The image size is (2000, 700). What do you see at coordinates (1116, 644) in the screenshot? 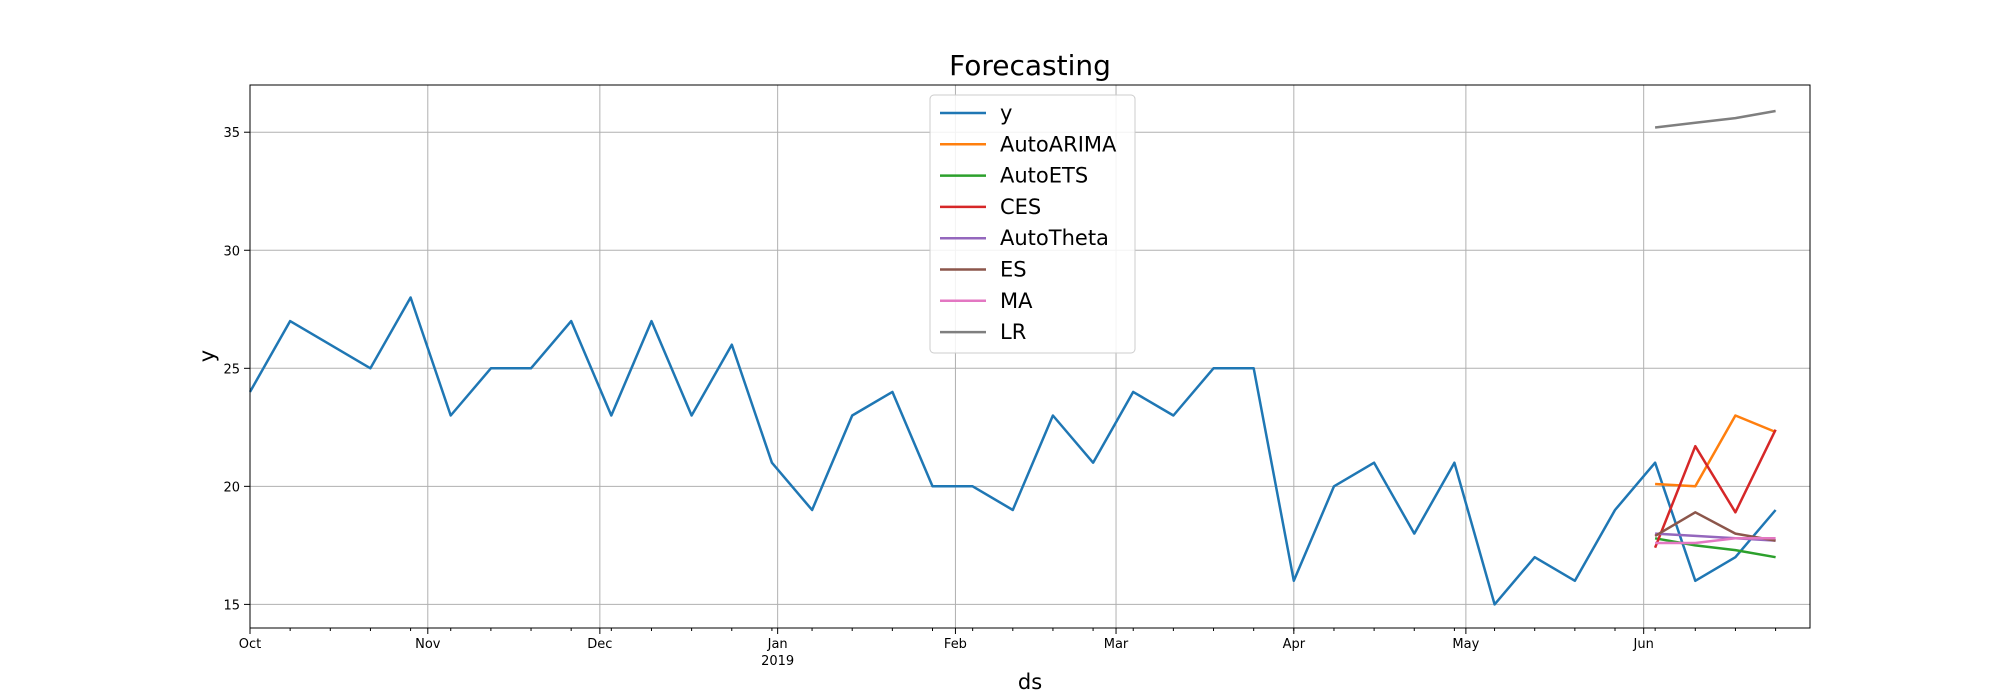
I see `x-tick-label: Mar` at bounding box center [1116, 644].